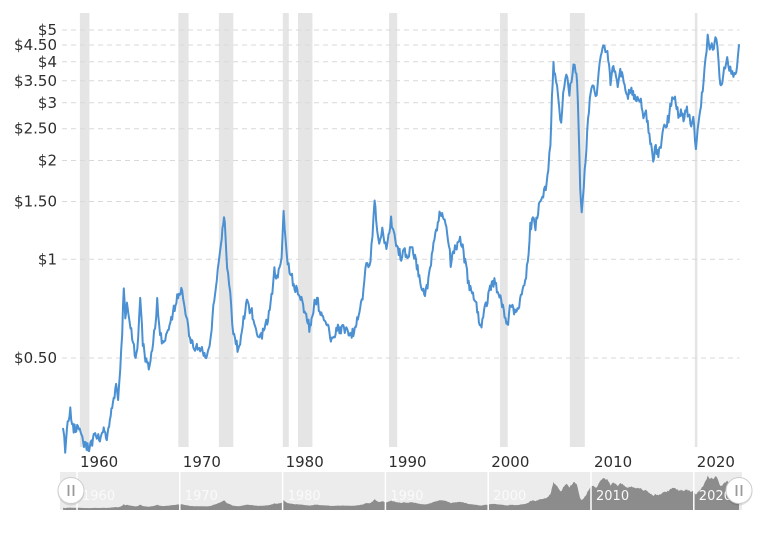  I want to click on x-axis-label: 1980, so click(305, 462).